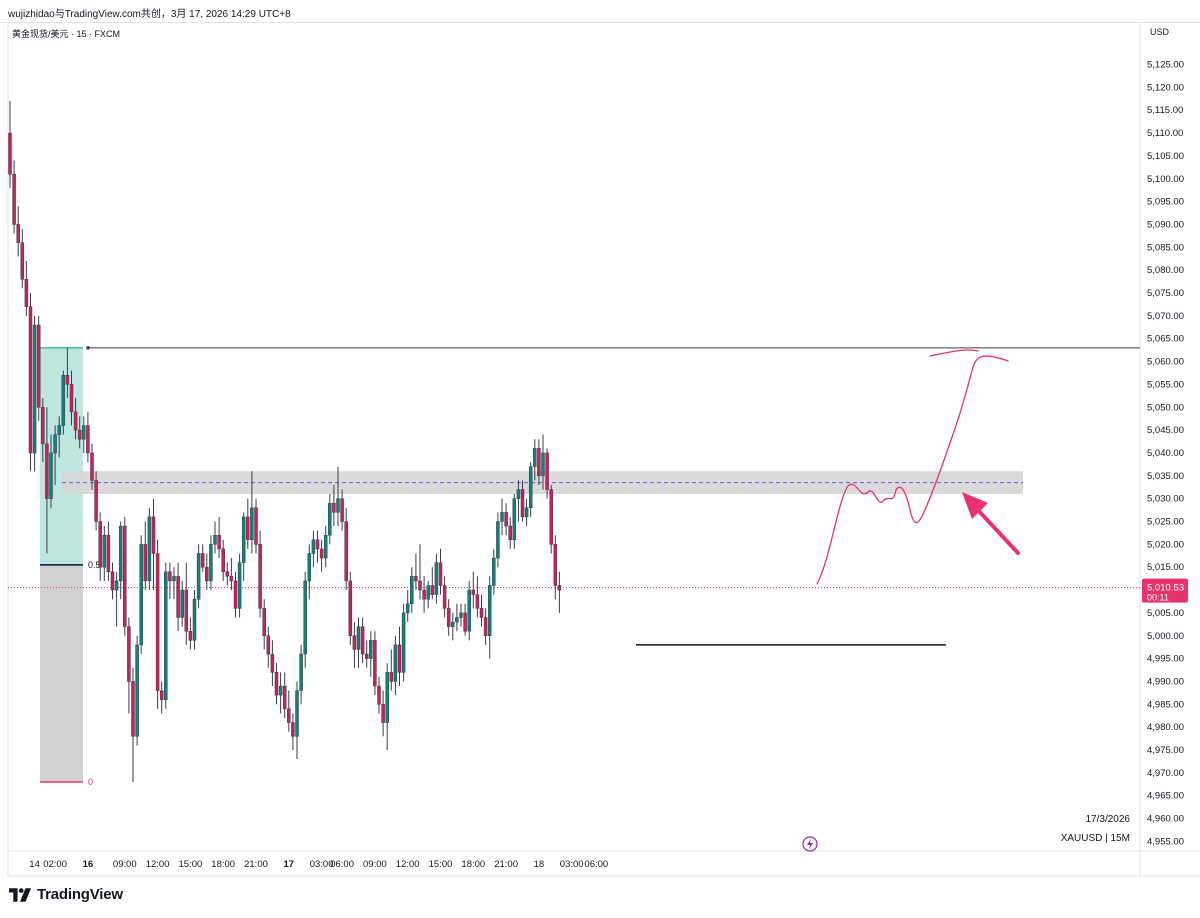 The height and width of the screenshot is (918, 1200). Describe the element at coordinates (66, 894) in the screenshot. I see `brand: TradingView` at that location.